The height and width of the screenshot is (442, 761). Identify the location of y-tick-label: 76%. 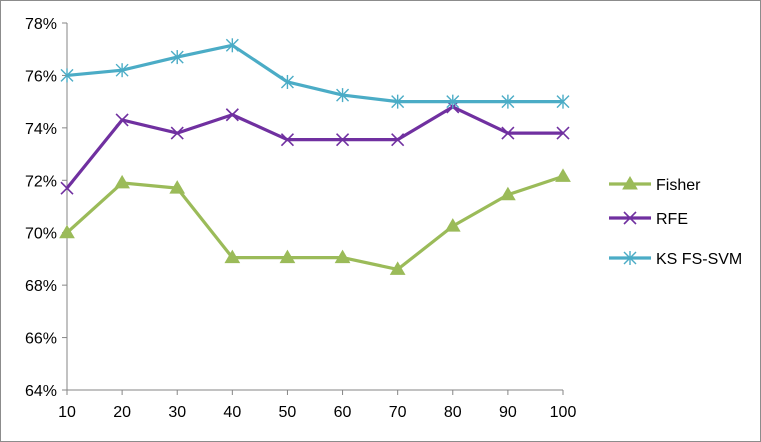
(41, 76).